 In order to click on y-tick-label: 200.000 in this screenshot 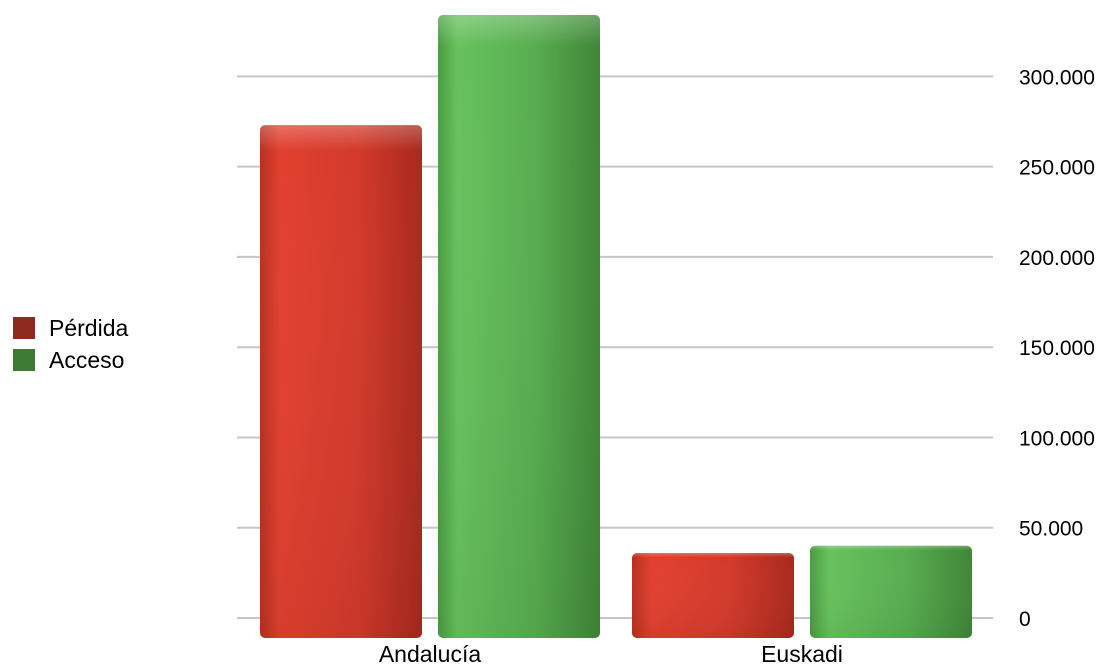, I will do `click(1057, 258)`.